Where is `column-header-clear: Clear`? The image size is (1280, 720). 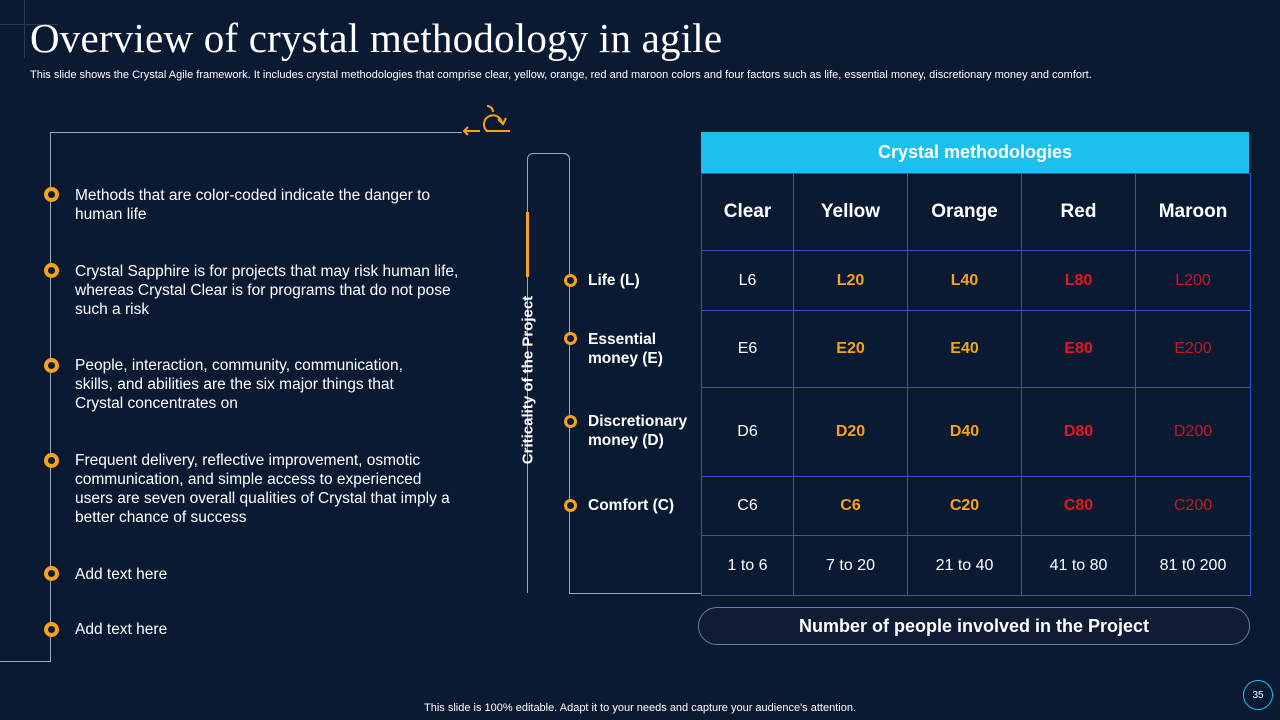
column-header-clear: Clear is located at coordinates (747, 212).